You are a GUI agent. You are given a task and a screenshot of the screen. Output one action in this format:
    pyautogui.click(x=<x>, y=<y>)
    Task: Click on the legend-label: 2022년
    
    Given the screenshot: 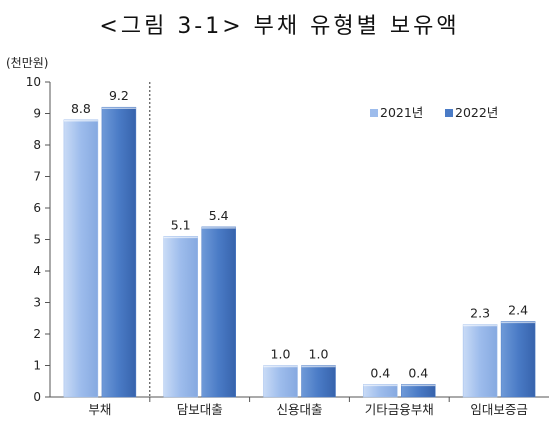 What is the action you would take?
    pyautogui.click(x=476, y=112)
    